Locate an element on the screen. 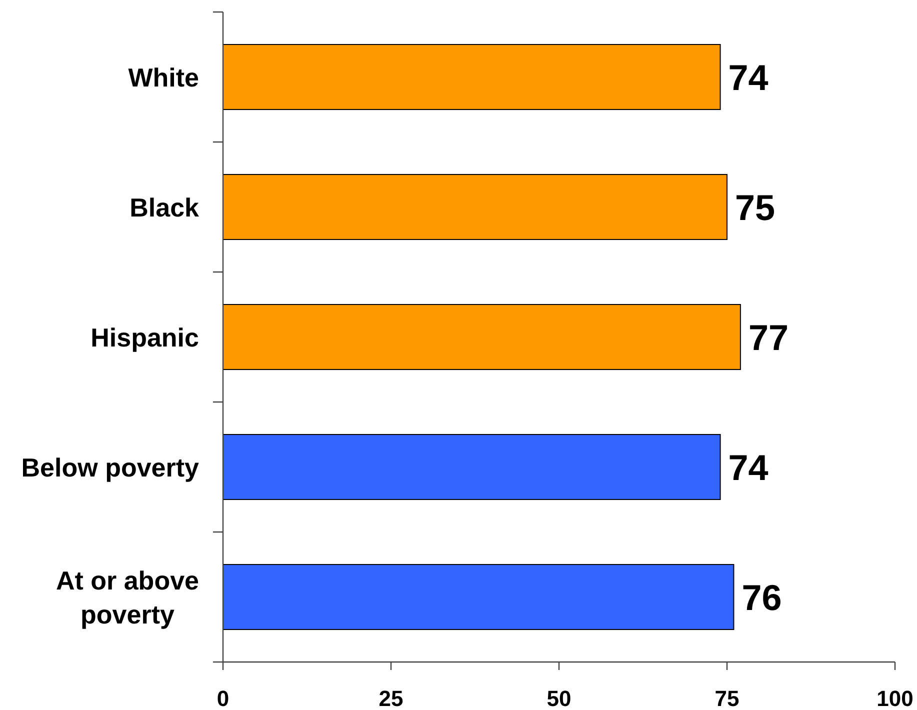 Image resolution: width=917 pixels, height=710 pixels. x-tick-label: 25 is located at coordinates (391, 698).